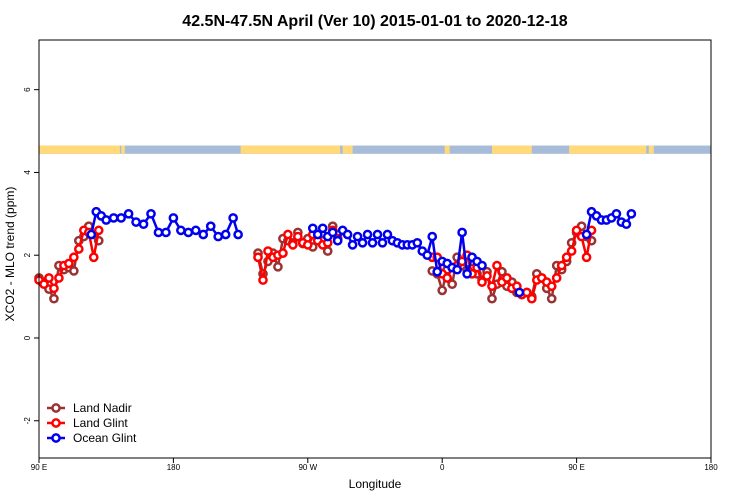 This screenshot has height=500, width=750. Describe the element at coordinates (100, 423) in the screenshot. I see `legend-label-land-glint: Land Glint` at that location.